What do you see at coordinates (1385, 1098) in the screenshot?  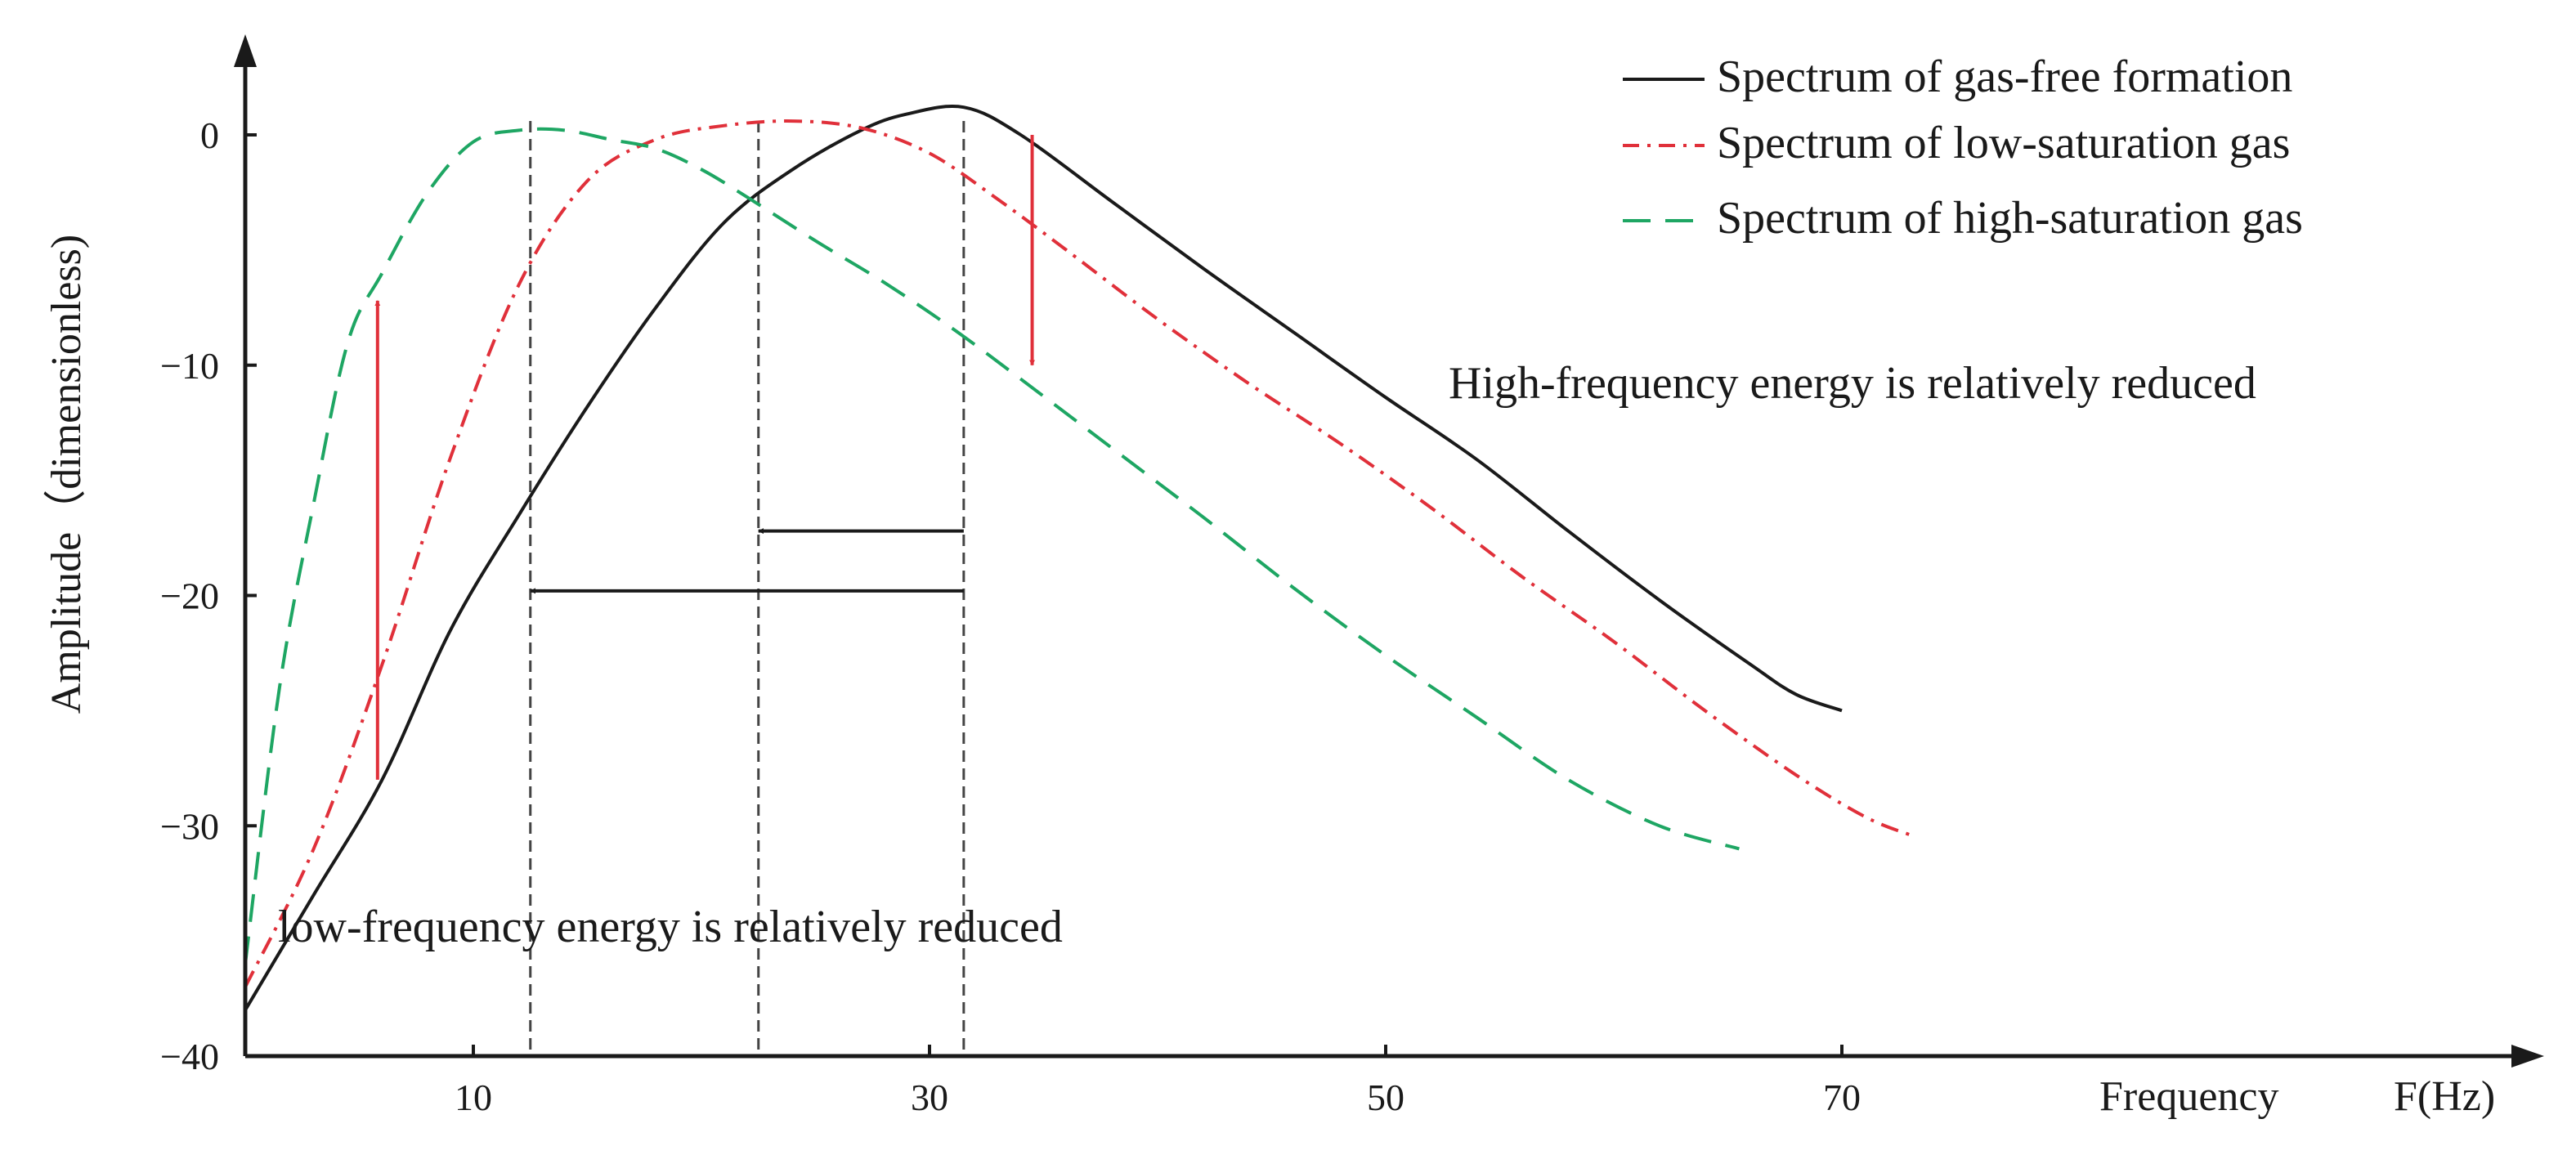 I see `x-tick-label-50: 50` at bounding box center [1385, 1098].